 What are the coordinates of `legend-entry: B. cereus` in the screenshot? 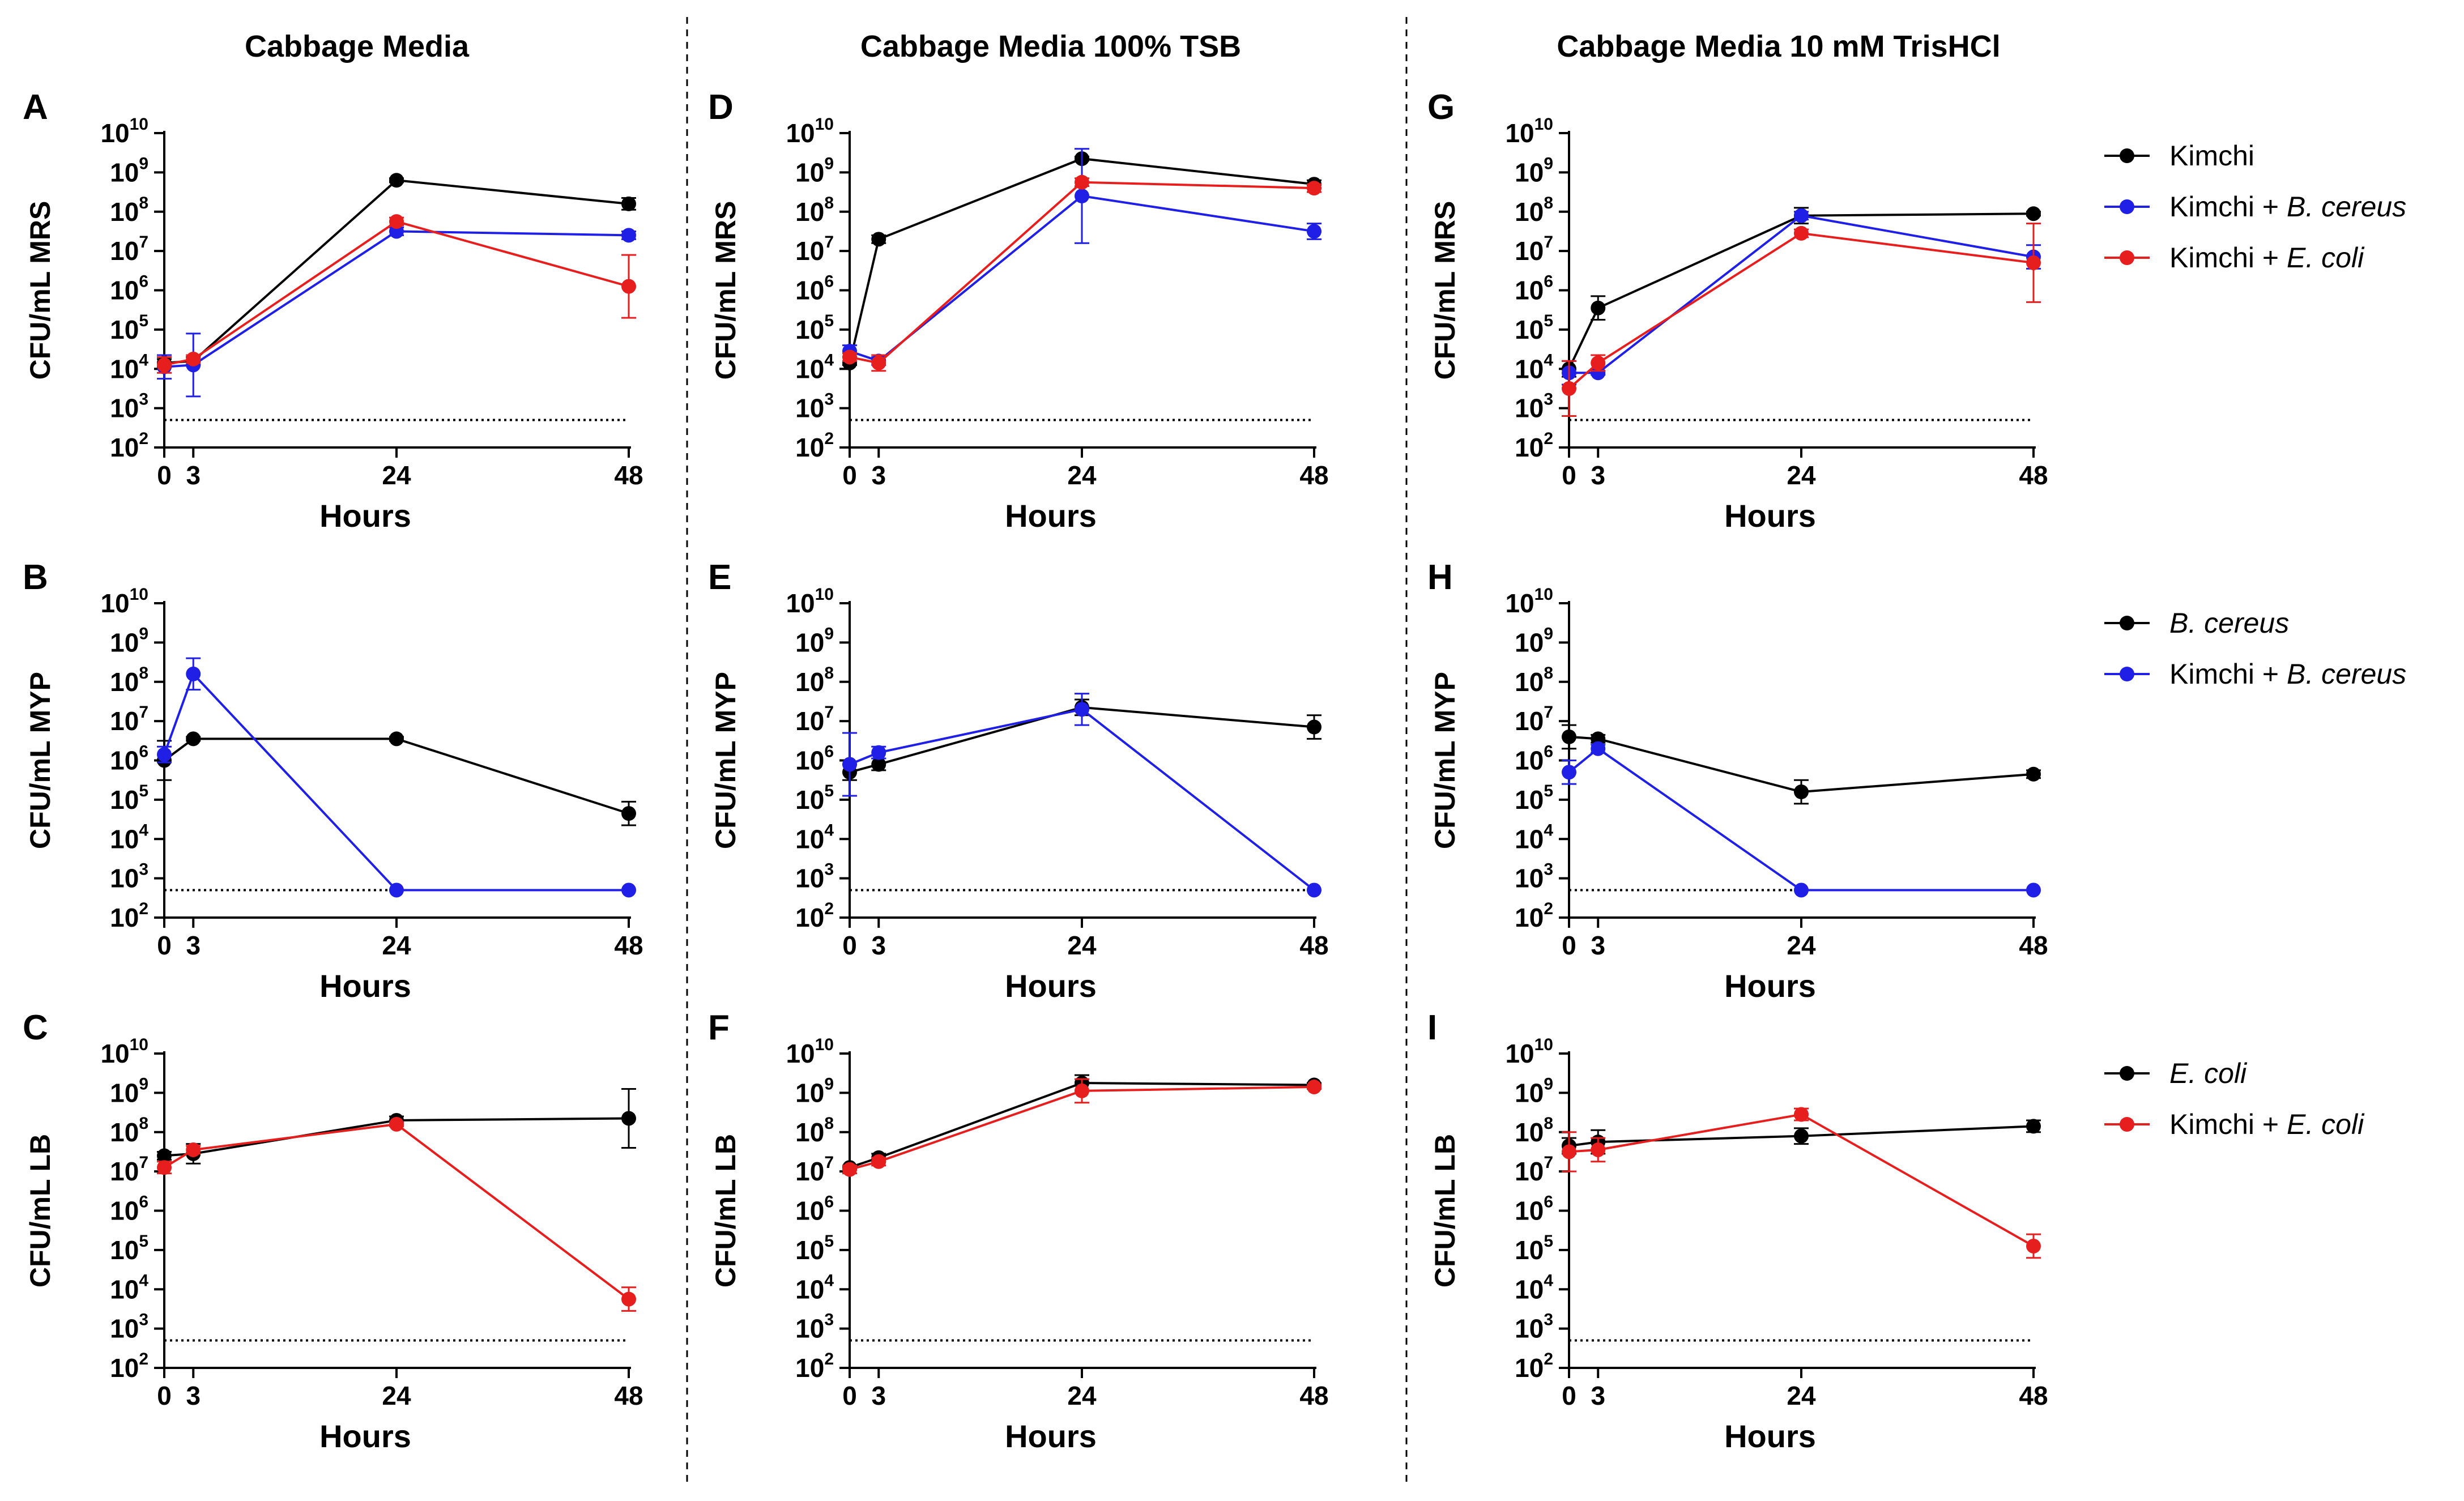 It's located at (2229, 623).